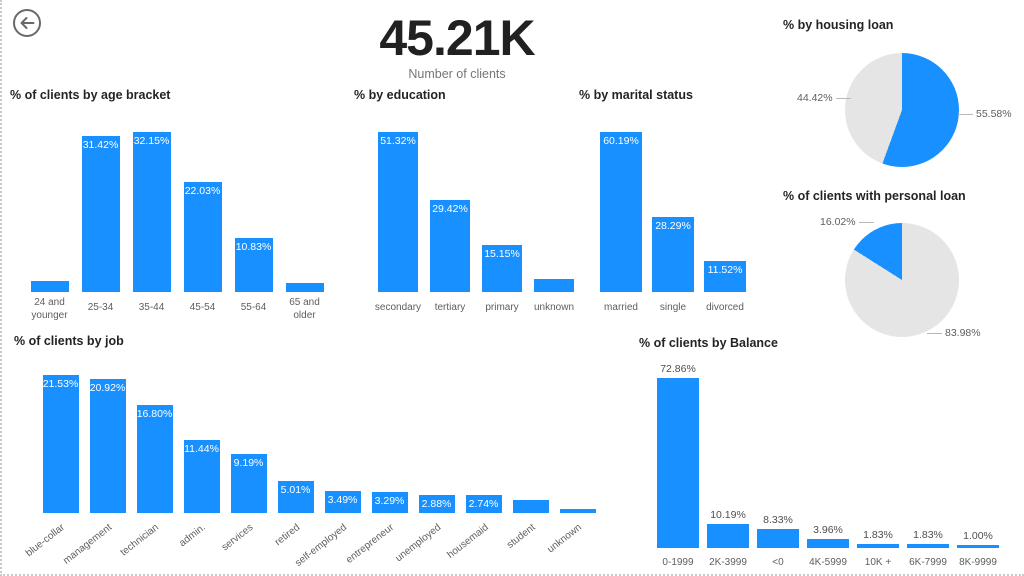 This screenshot has height=576, width=1024. I want to click on axis-category: primary, so click(502, 306).